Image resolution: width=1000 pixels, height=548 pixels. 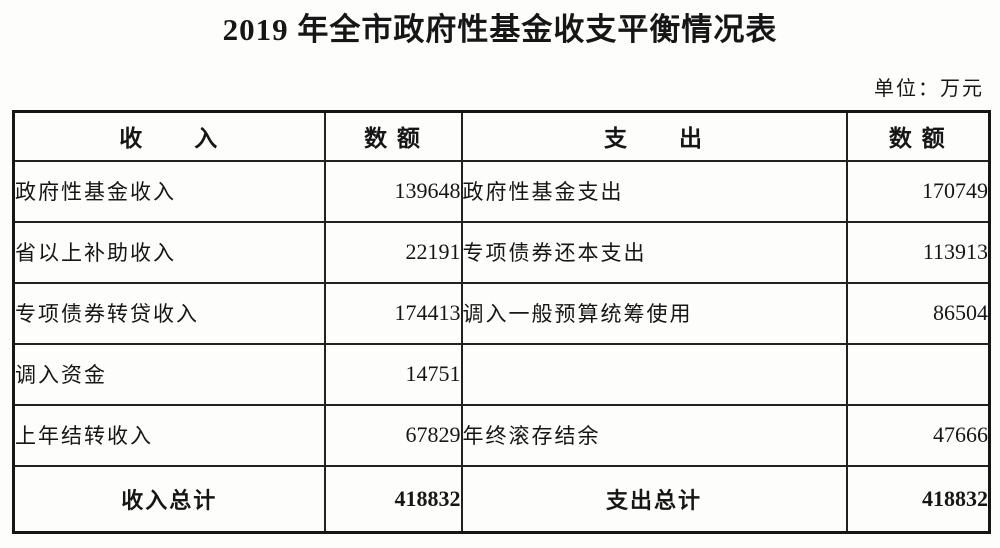 What do you see at coordinates (393, 136) in the screenshot?
I see `header-income-amount: 数 额` at bounding box center [393, 136].